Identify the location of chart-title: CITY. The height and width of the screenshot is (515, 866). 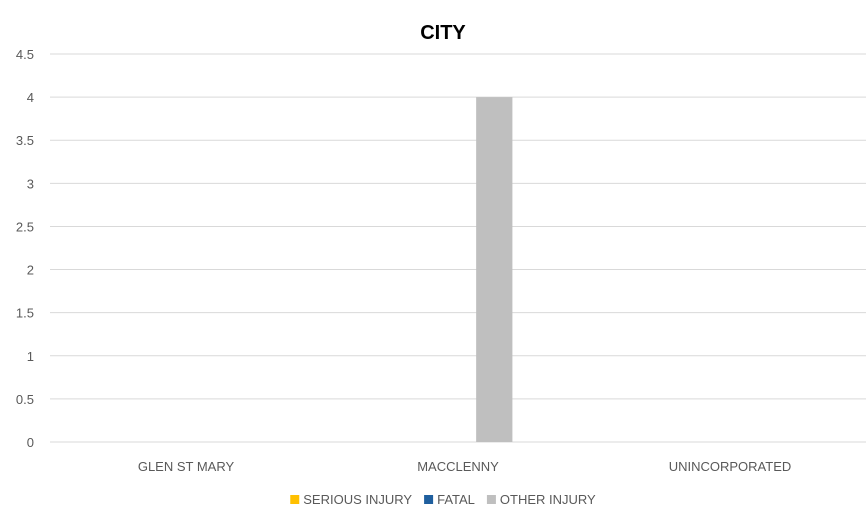
(443, 33).